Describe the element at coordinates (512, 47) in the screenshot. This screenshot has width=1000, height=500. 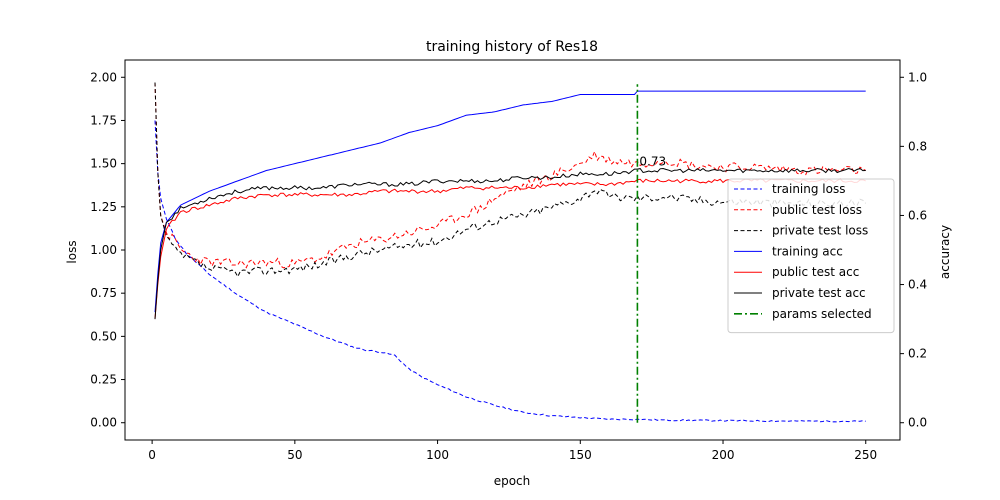
I see `chart-title: training history of Res18` at that location.